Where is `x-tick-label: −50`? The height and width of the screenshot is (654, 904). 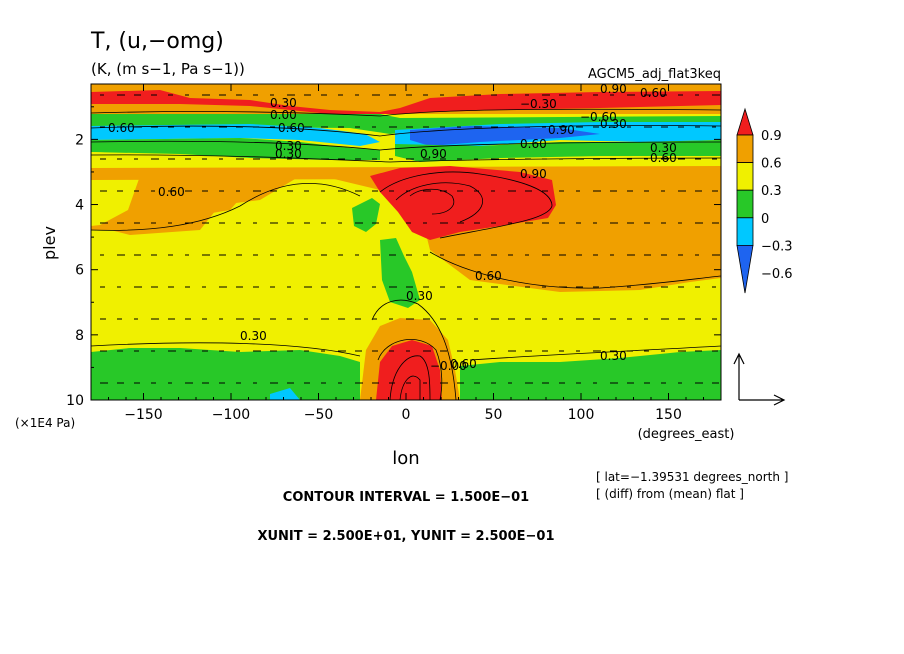
x-tick-label: −50 is located at coordinates (319, 415).